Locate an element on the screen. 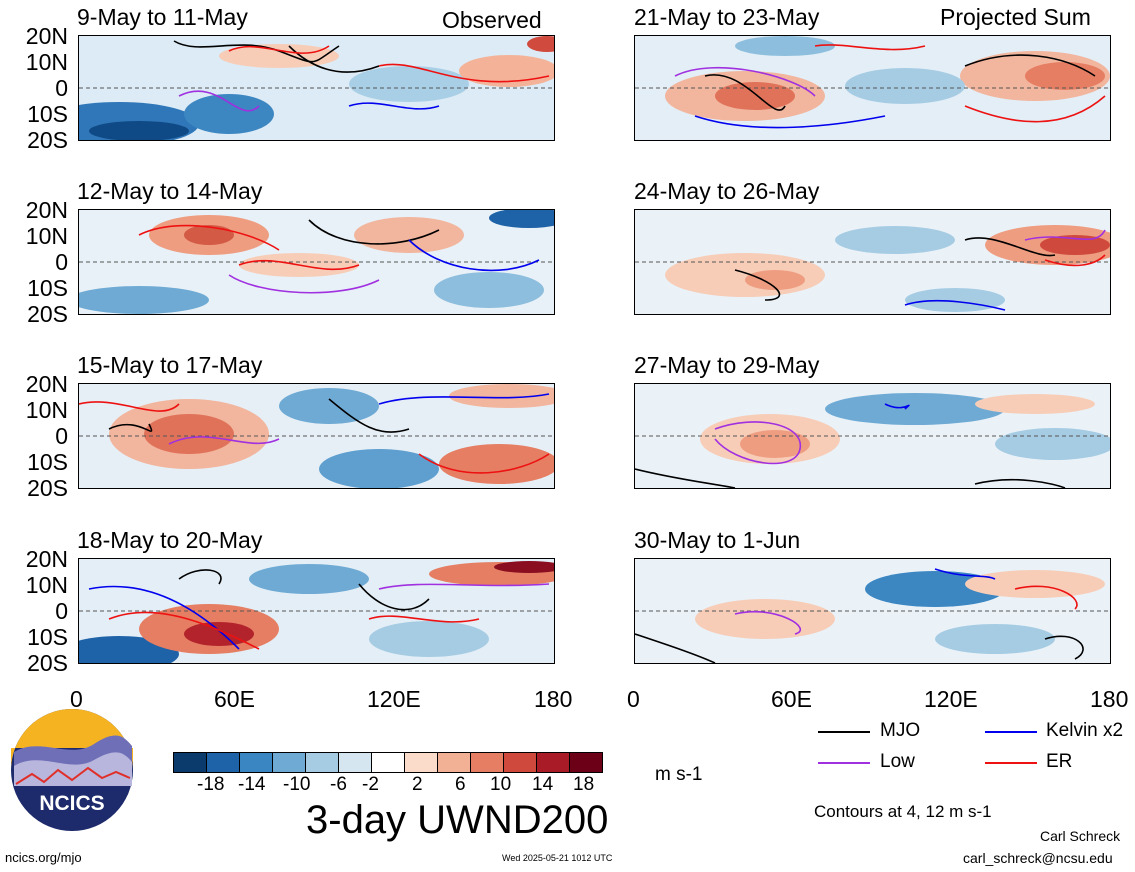  footer-author: Carl Schreck is located at coordinates (1080, 836).